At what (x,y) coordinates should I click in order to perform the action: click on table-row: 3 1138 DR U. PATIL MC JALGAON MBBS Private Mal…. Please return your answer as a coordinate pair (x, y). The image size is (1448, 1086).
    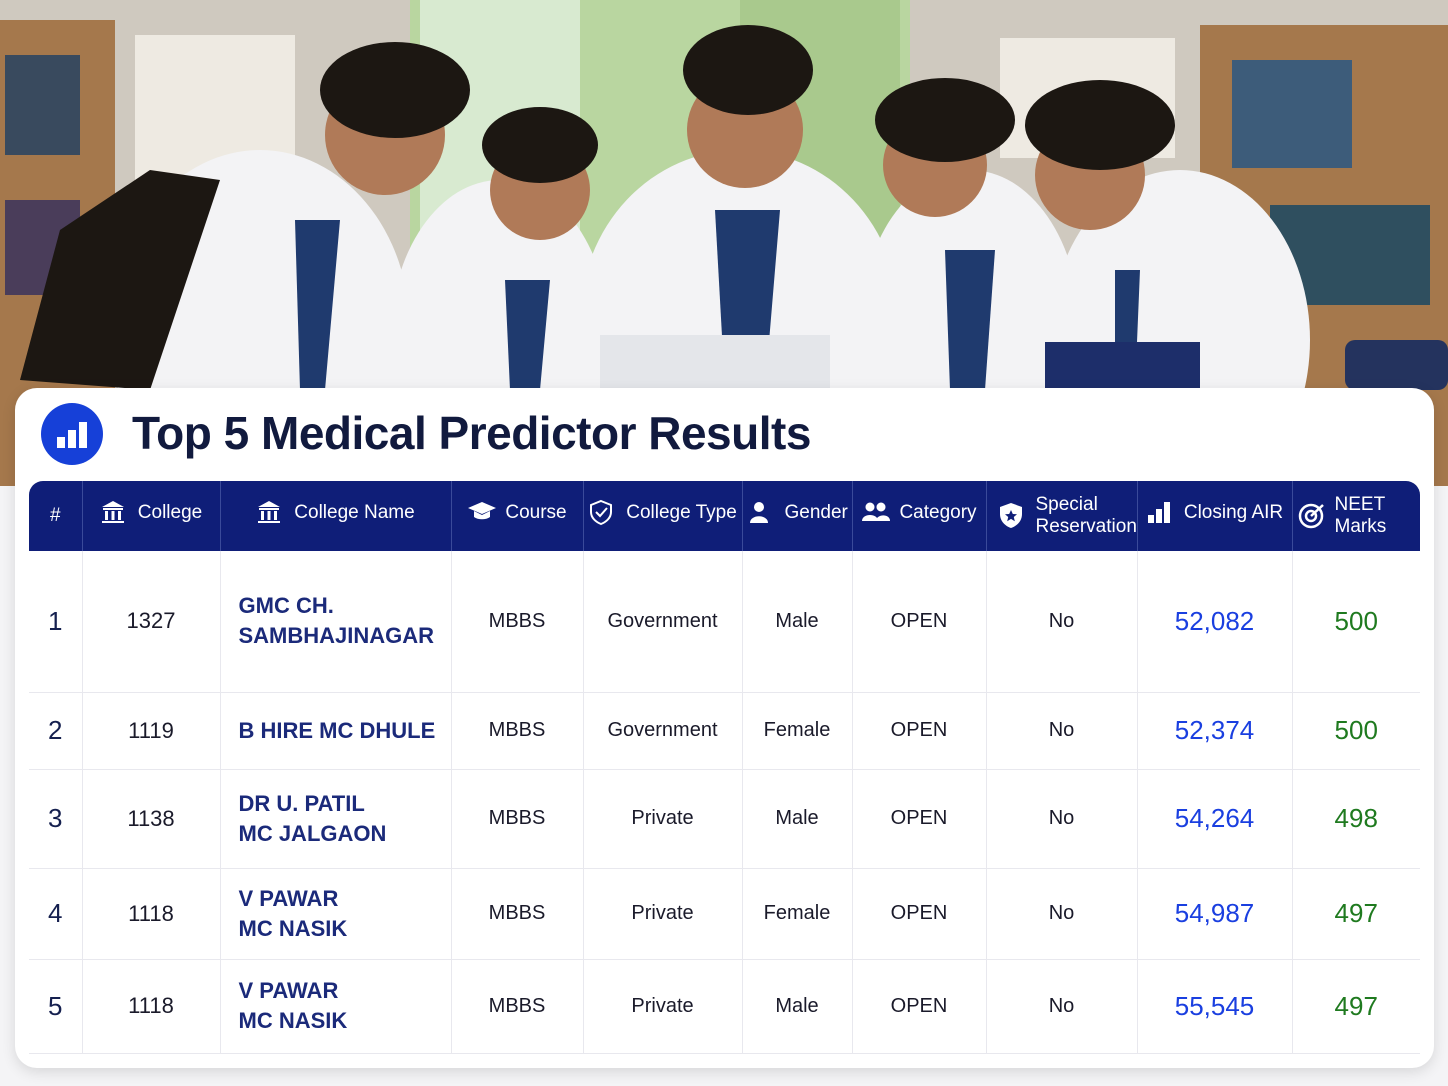
    Looking at the image, I should click on (724, 819).